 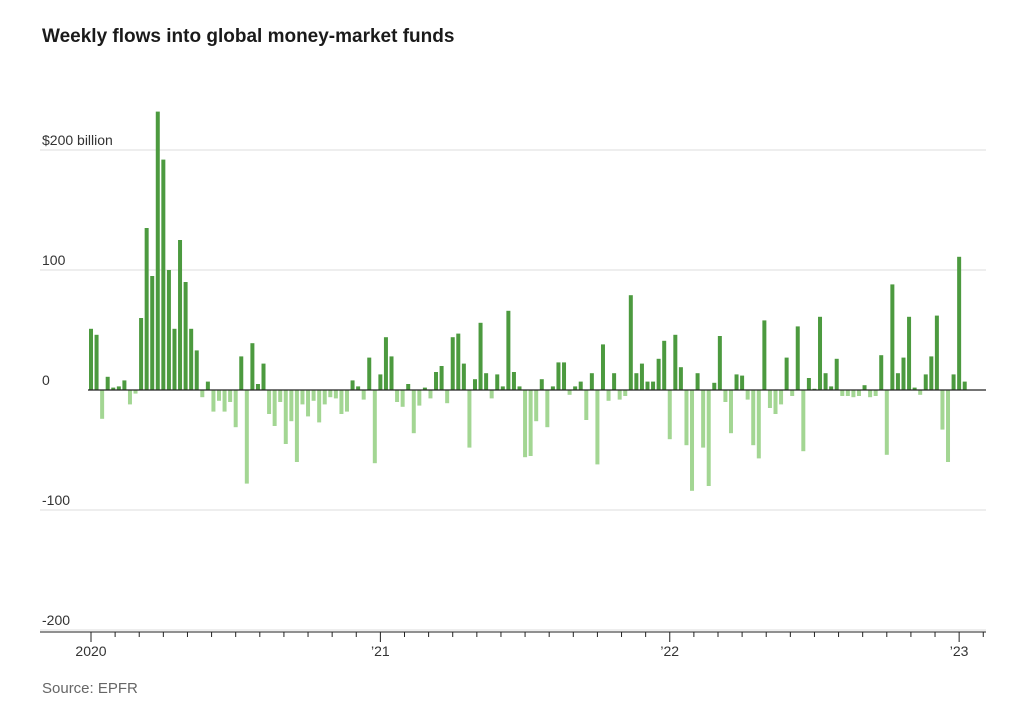 I want to click on x-tick-label: 2020, so click(x=90, y=651).